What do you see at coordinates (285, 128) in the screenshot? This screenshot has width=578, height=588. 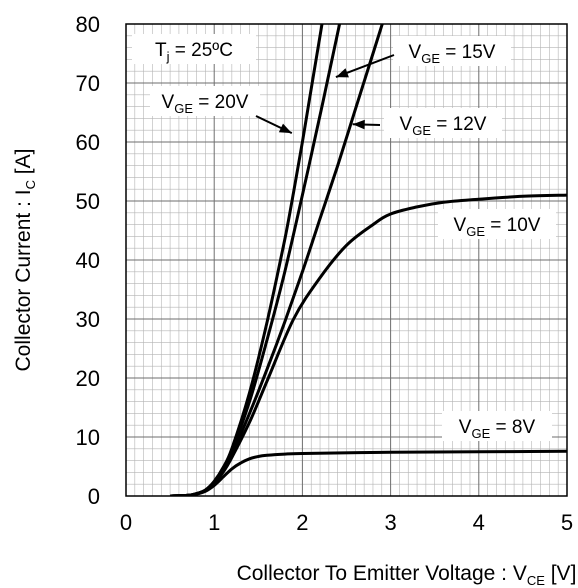 I see `arrow-vge-20v-head` at bounding box center [285, 128].